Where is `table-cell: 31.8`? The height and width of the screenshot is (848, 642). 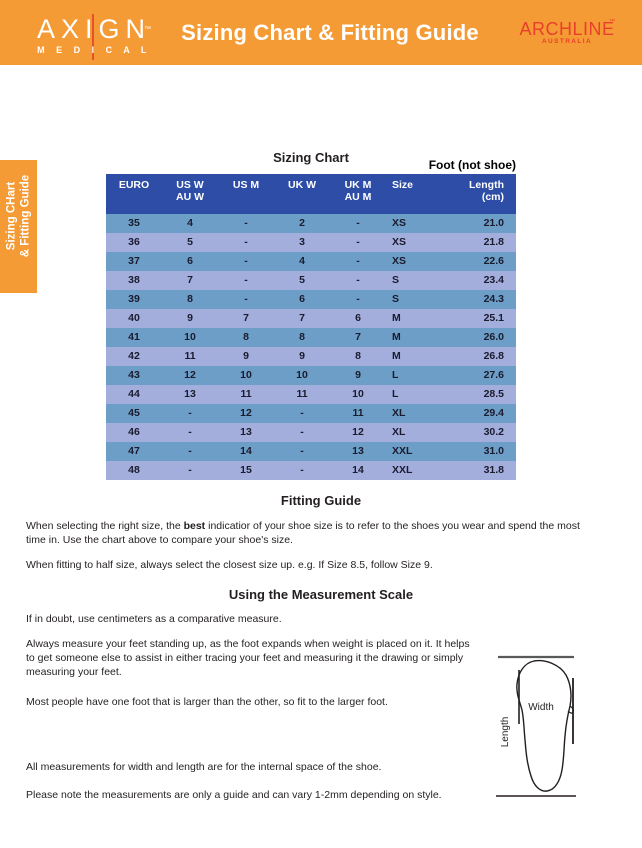 table-cell: 31.8 is located at coordinates (482, 470).